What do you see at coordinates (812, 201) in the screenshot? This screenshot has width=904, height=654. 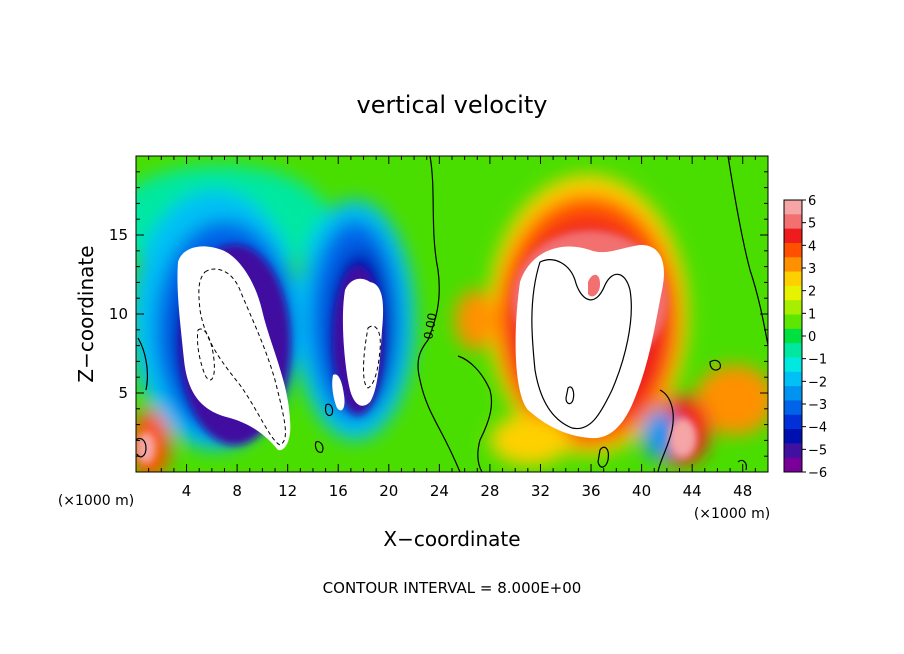 I see `colorbar-tick-label: 6` at bounding box center [812, 201].